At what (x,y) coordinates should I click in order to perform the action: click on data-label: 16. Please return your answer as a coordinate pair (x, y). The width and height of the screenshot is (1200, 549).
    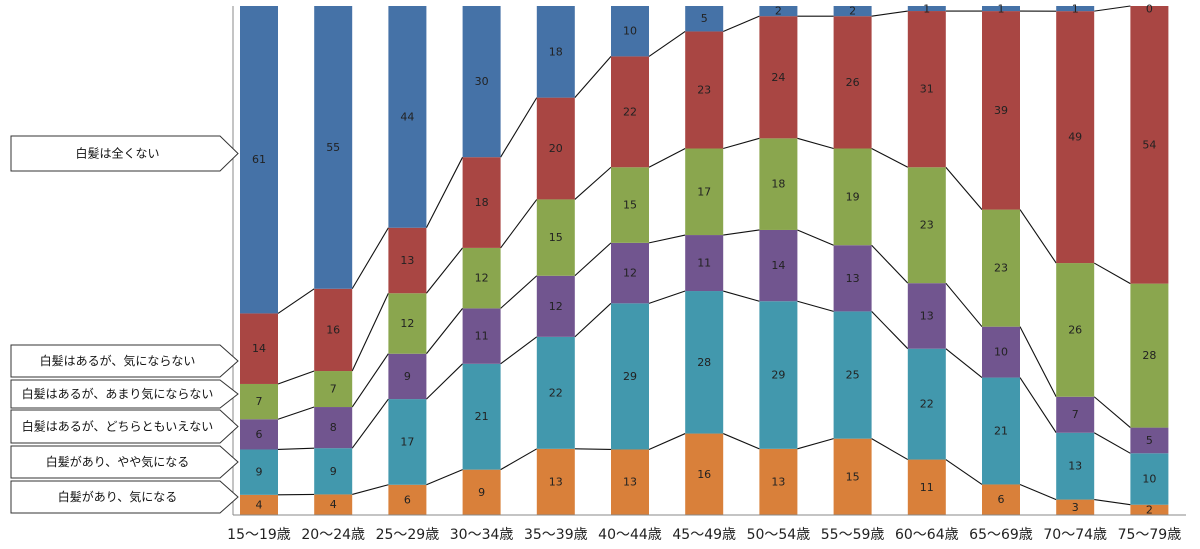
    Looking at the image, I should click on (333, 329).